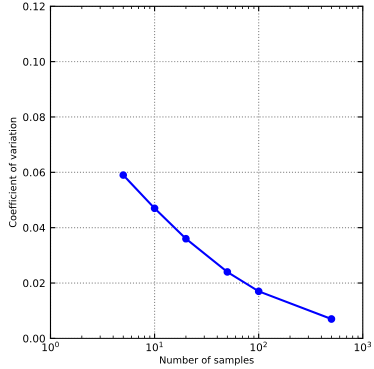 The height and width of the screenshot is (369, 374). I want to click on x-tick-label: 10$^{1}$, so click(154, 347).